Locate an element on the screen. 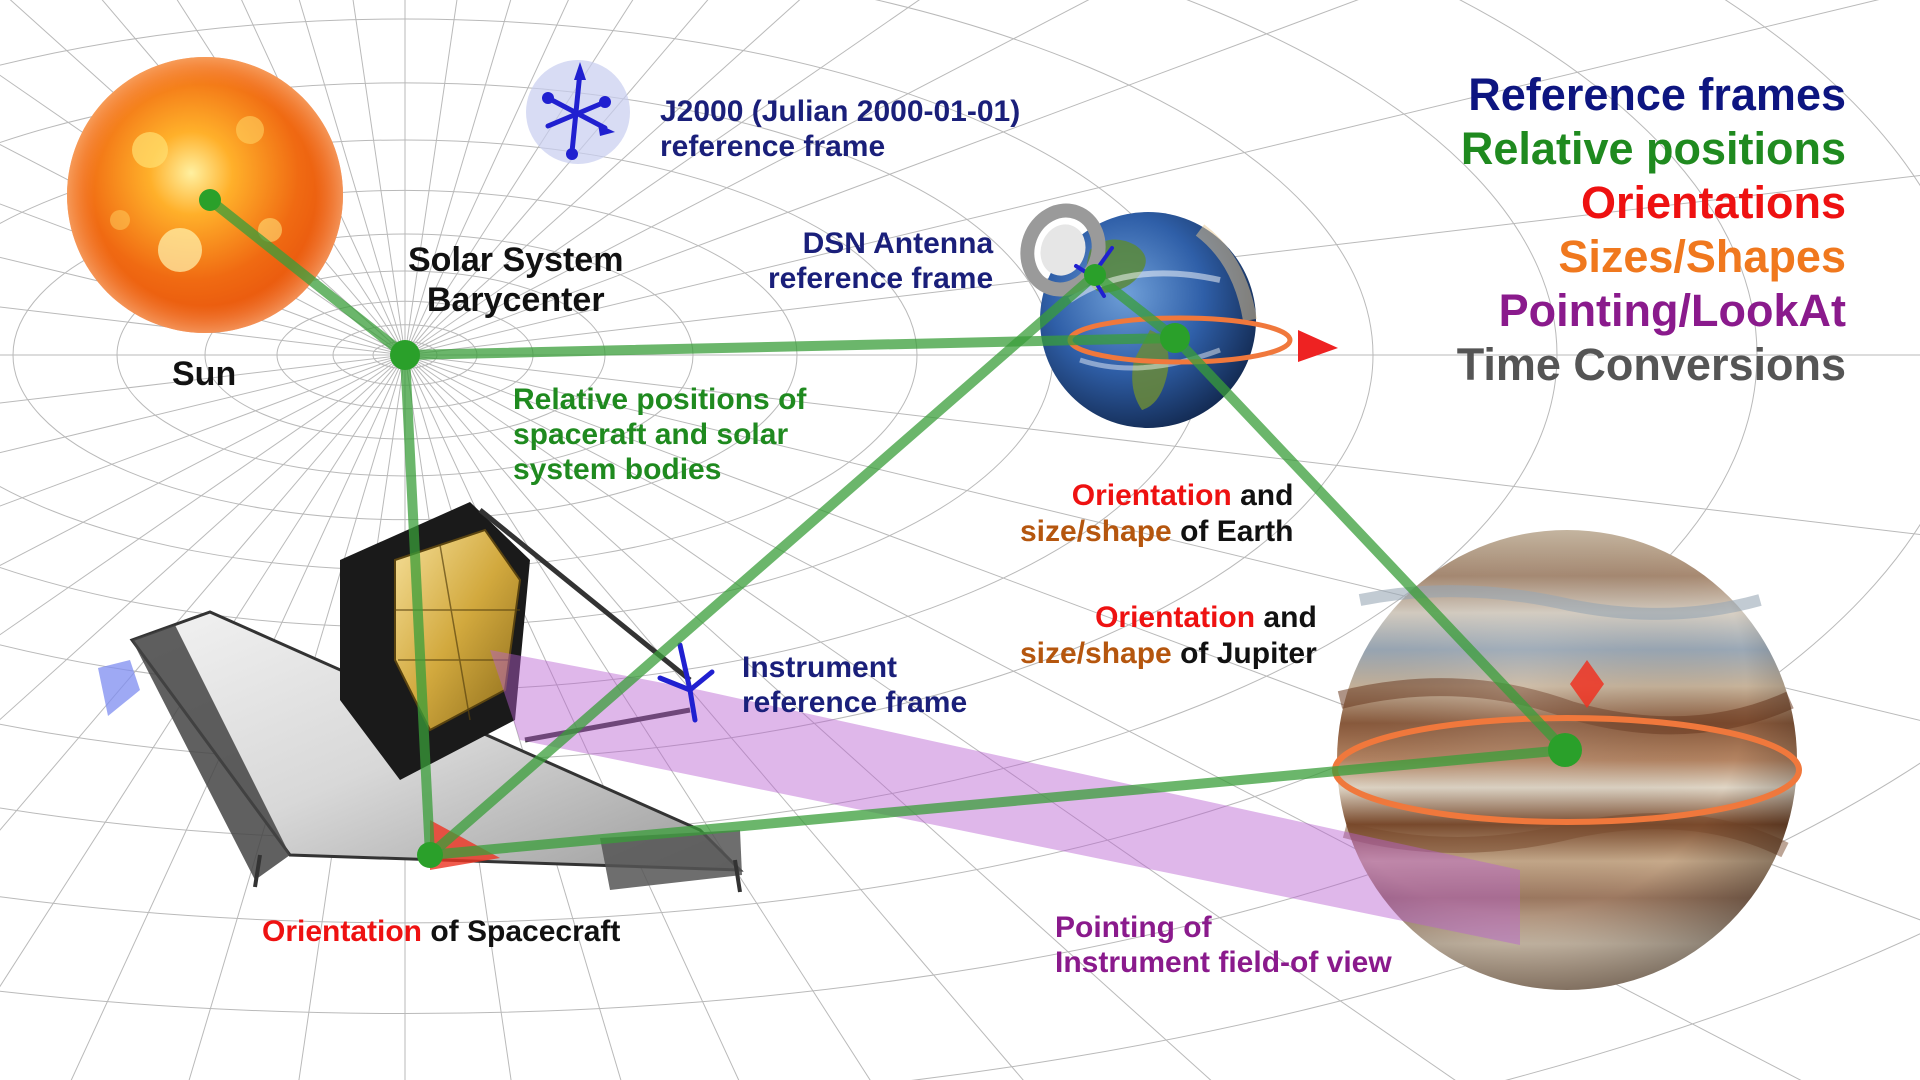 Image resolution: width=1920 pixels, height=1080 pixels. jupiter-and-word: and is located at coordinates (1286, 617).